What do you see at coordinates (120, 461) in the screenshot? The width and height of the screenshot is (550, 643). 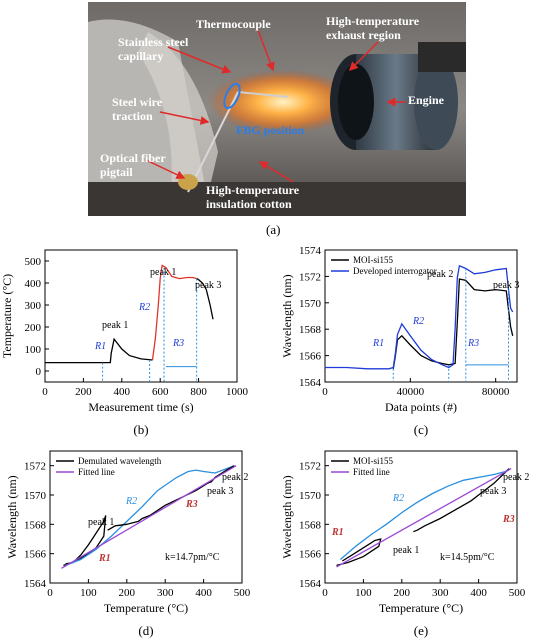 I see `legend-entry: Demulated wavelength` at bounding box center [120, 461].